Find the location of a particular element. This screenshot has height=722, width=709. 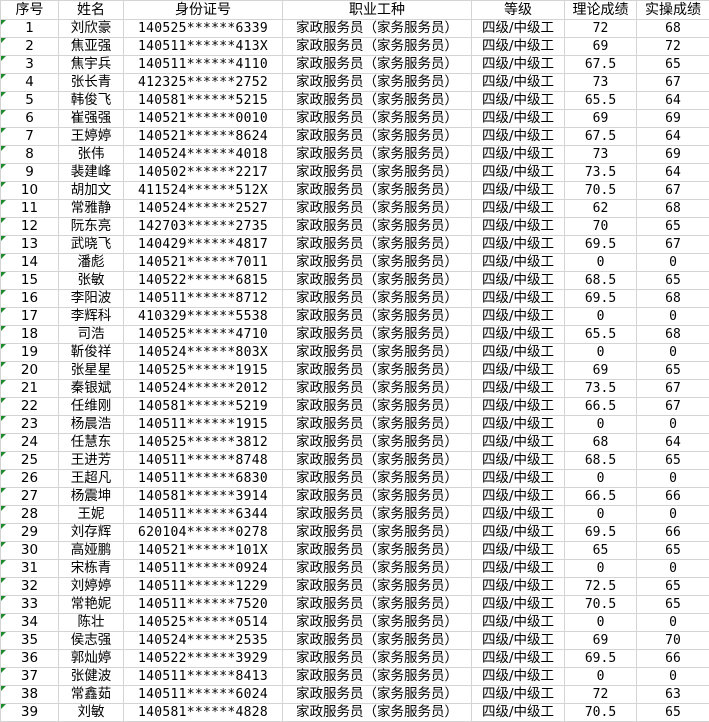

index-cell: 1 is located at coordinates (30, 29).